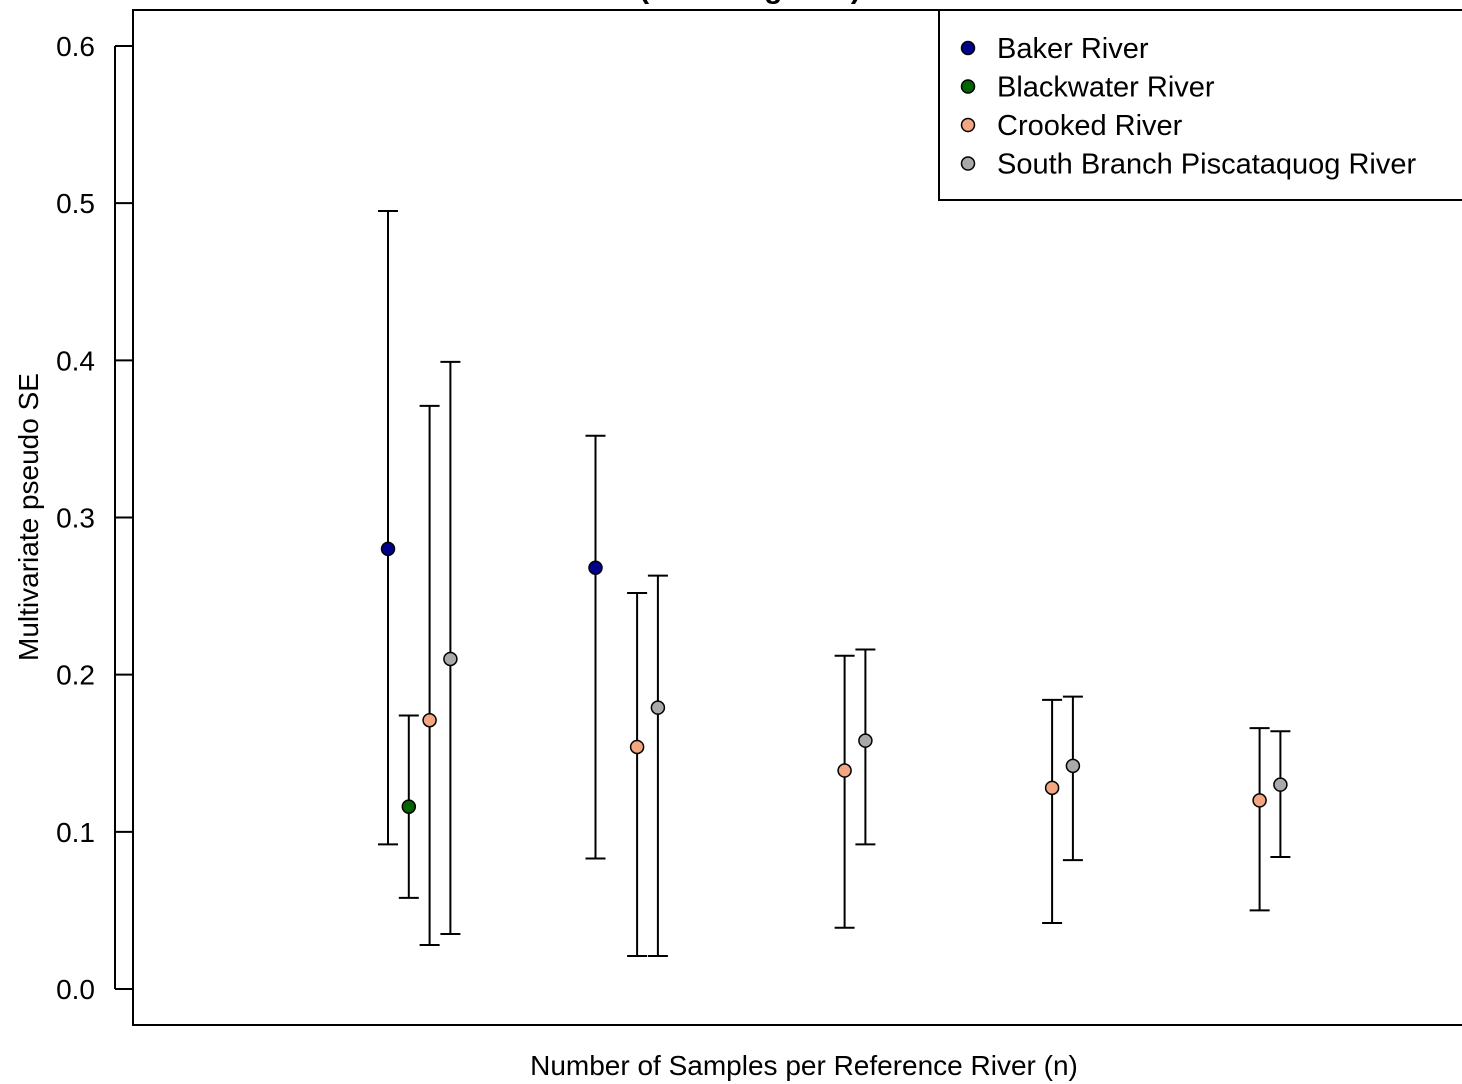 The width and height of the screenshot is (1462, 1084). What do you see at coordinates (1090, 126) in the screenshot?
I see `legend-label: Crooked River` at bounding box center [1090, 126].